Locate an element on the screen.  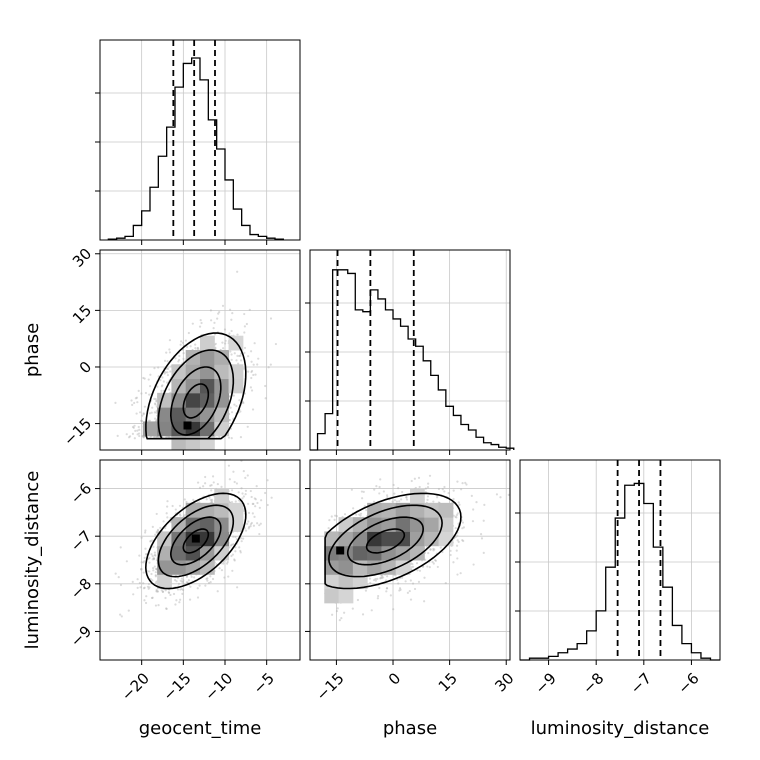
panel-content is located at coordinates (193, 539).